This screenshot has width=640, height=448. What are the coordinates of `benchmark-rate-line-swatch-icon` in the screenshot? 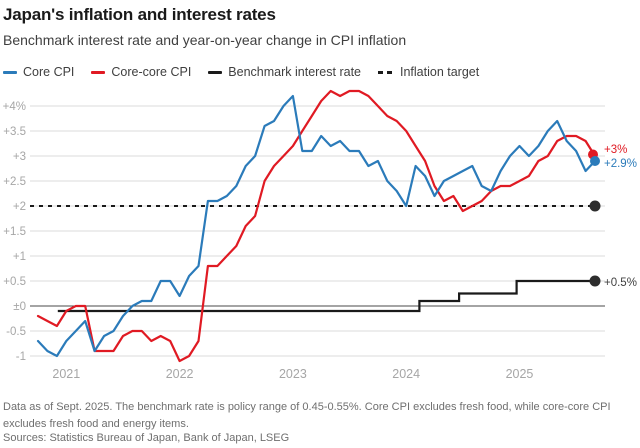 It's located at (215, 72).